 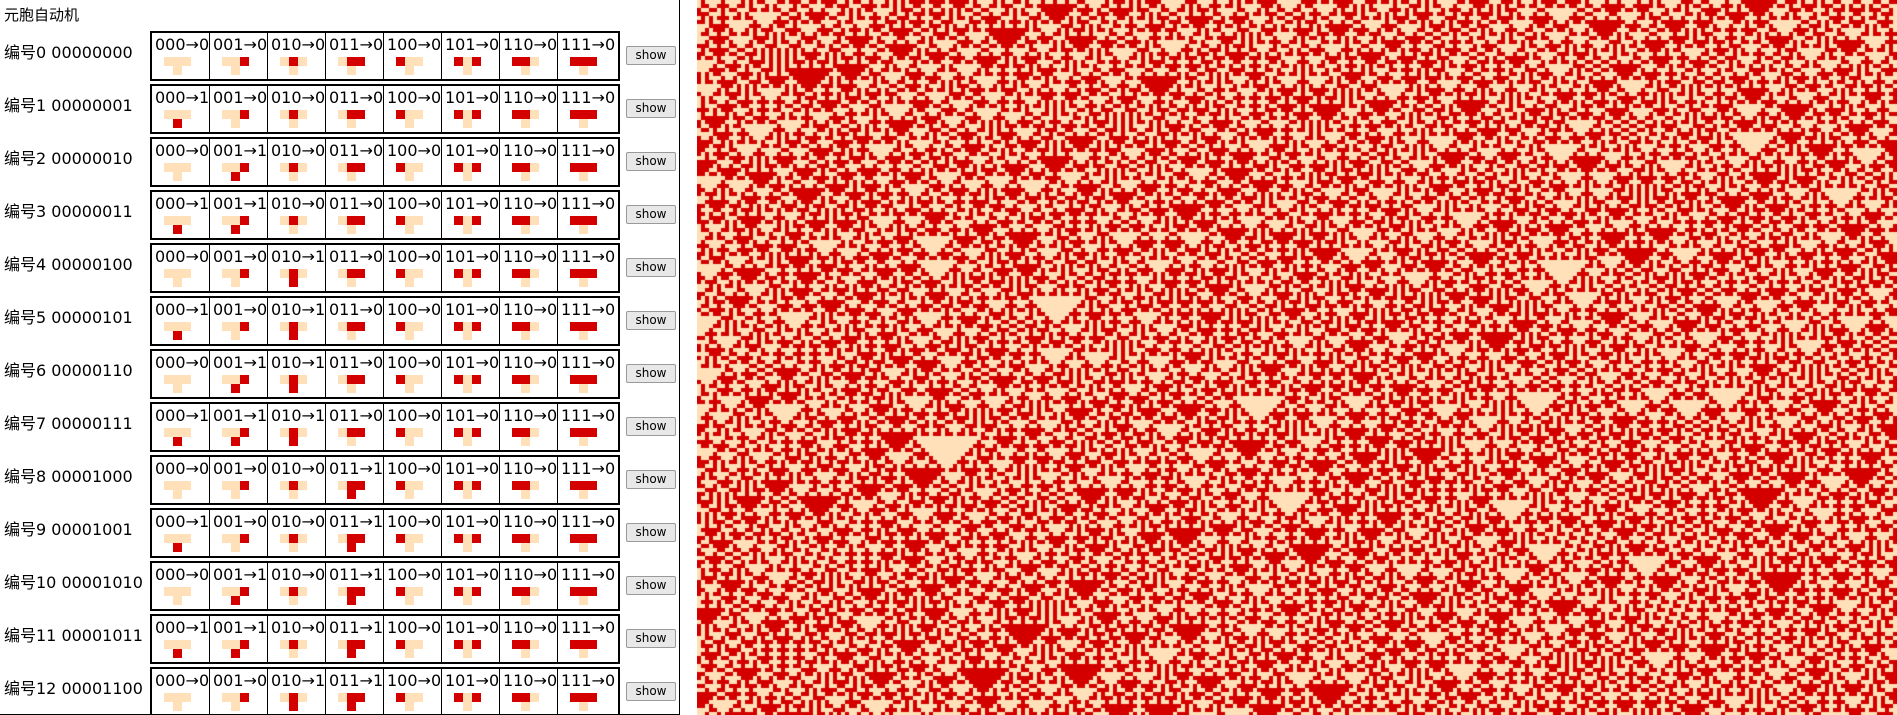 I want to click on transition-cell-000: 000→0, so click(x=181, y=56).